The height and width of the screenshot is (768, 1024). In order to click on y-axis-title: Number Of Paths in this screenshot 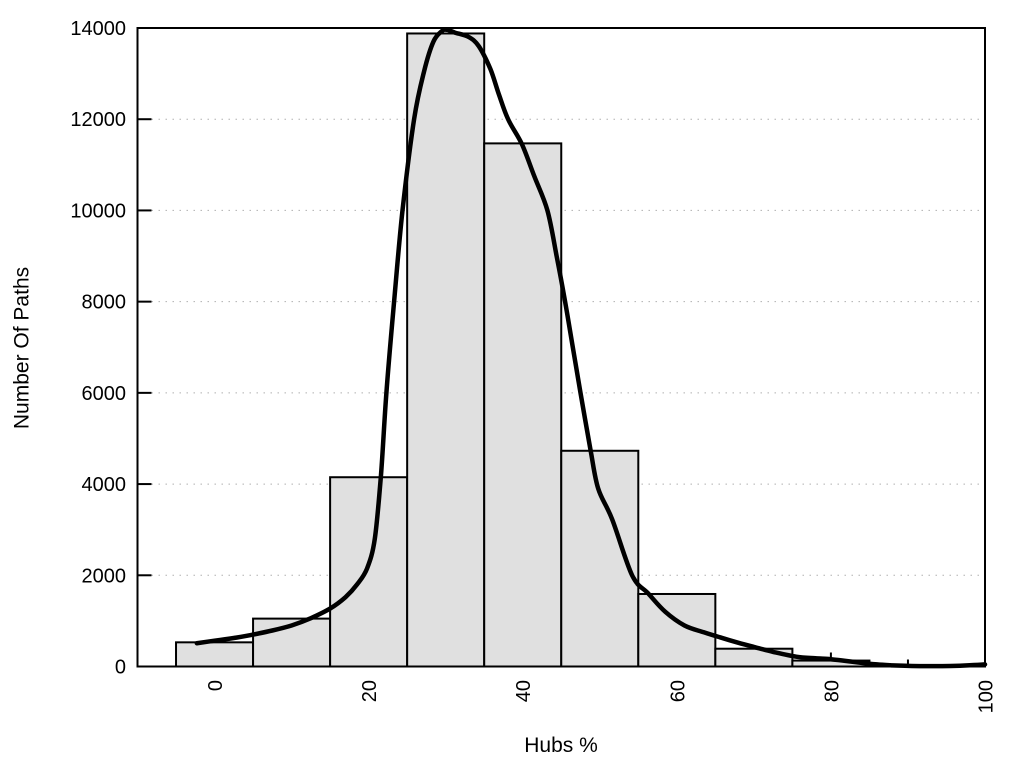, I will do `click(22, 348)`.